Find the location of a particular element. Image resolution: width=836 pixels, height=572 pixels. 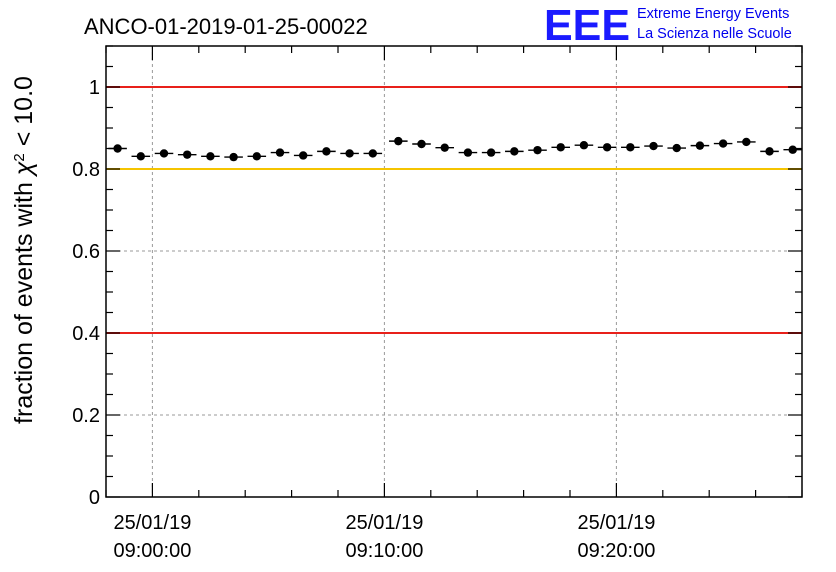

y-axis-title-suffix: < 10.0 is located at coordinates (24, 114).